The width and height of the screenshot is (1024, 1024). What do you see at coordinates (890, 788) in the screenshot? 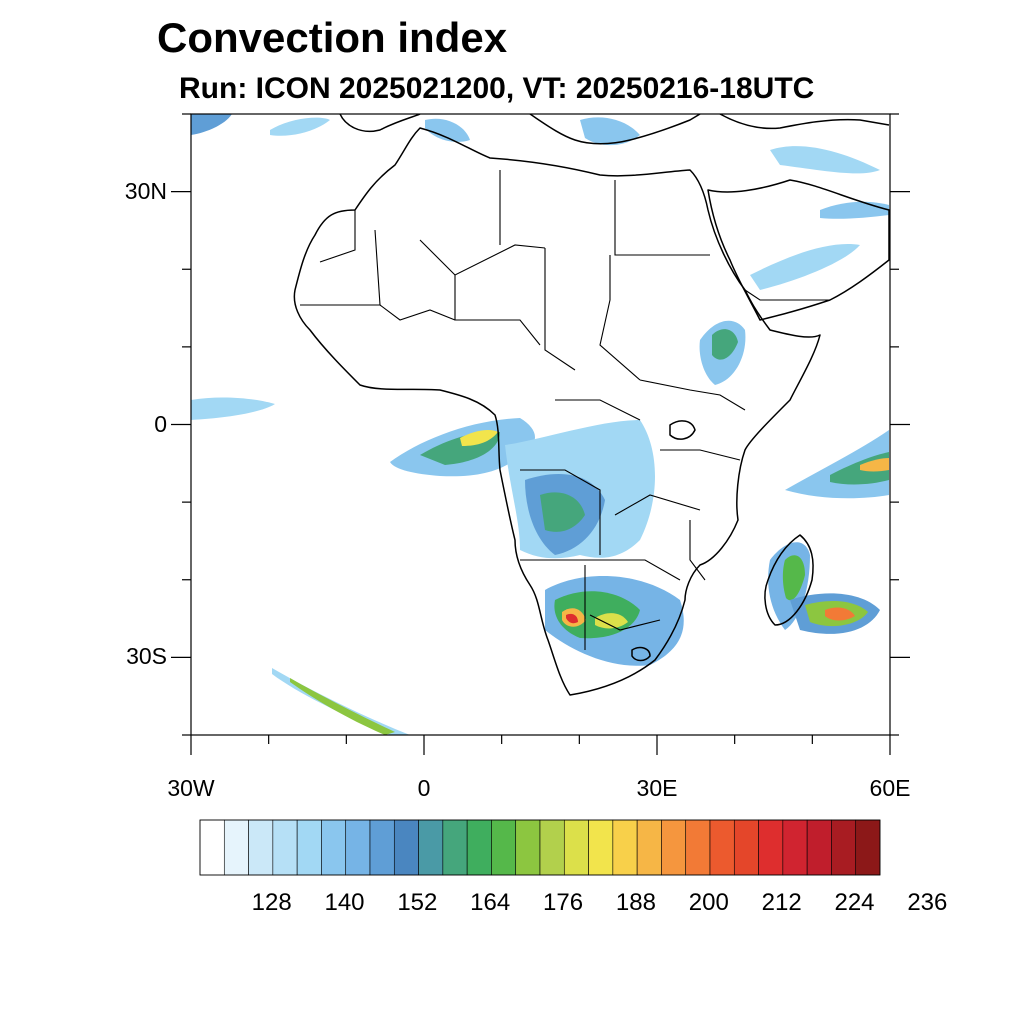
I see `lon-tick-label: 60E` at bounding box center [890, 788].